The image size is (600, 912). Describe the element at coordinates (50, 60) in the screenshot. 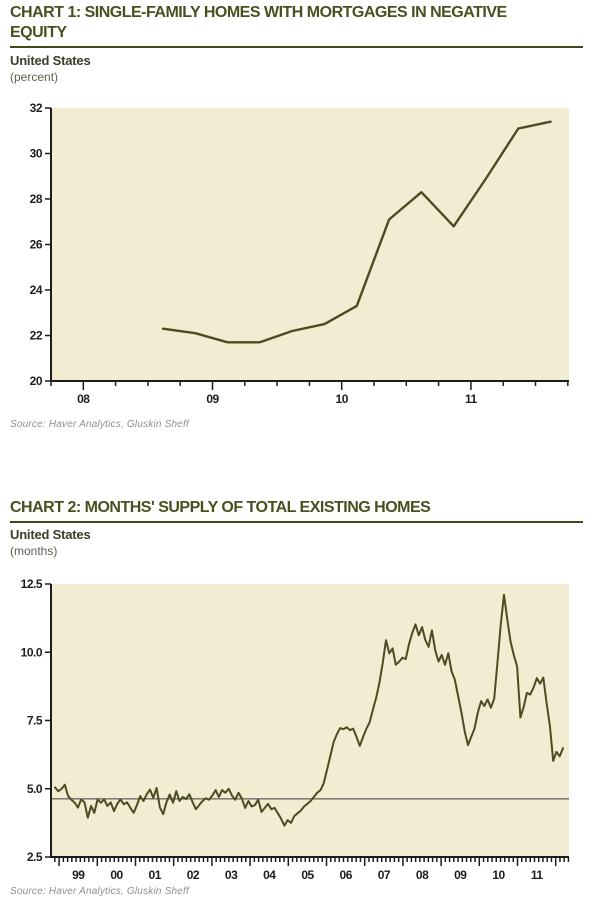

I see `chart1-region-label: United States` at that location.